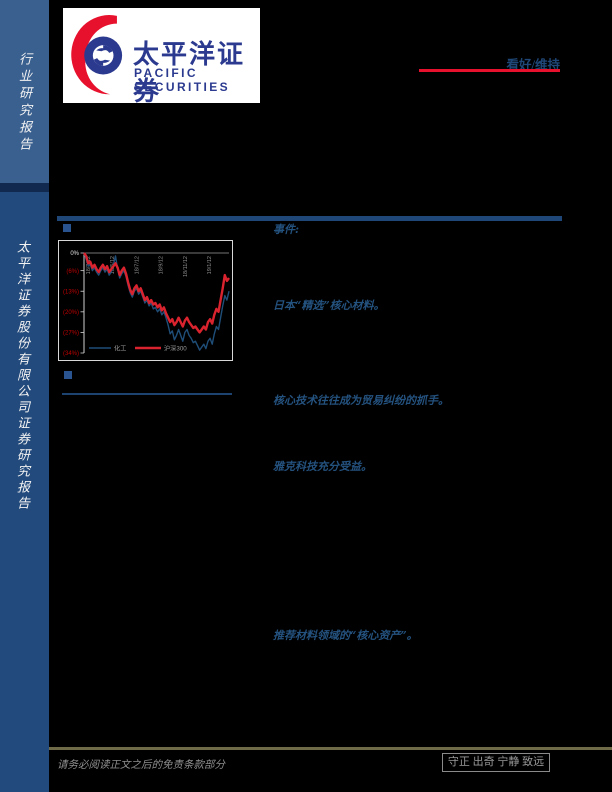 Image resolution: width=612 pixels, height=792 pixels. I want to click on svg-text: (34%), so click(71, 354).